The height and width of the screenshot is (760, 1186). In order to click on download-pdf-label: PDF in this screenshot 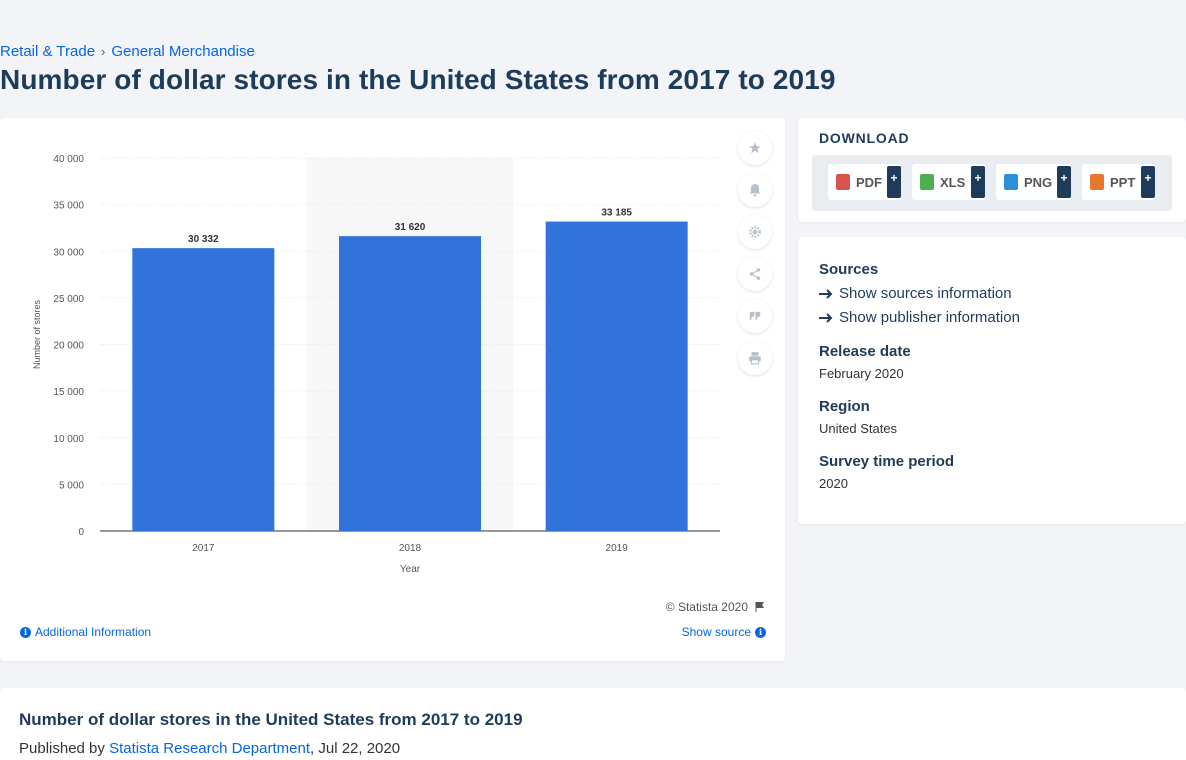, I will do `click(869, 182)`.